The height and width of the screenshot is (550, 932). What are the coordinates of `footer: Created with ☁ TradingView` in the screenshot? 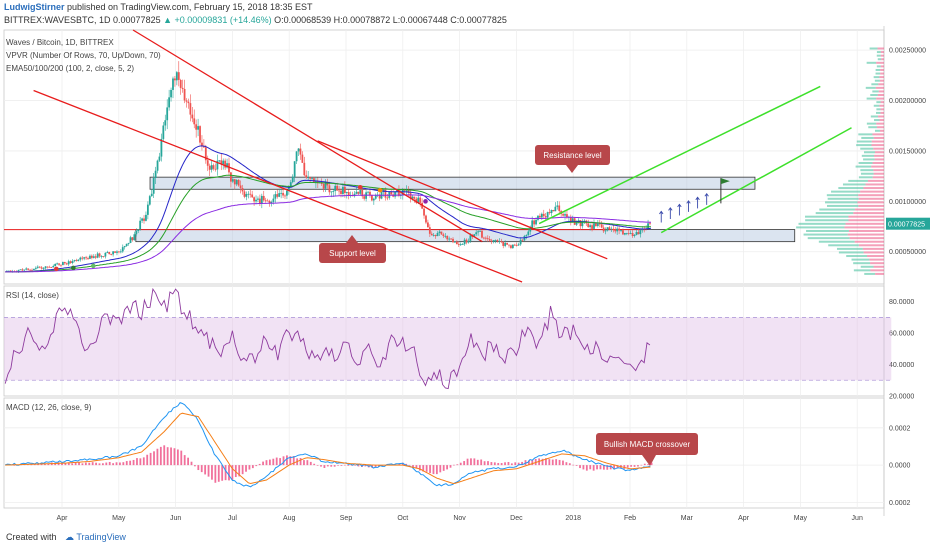 It's located at (66, 537).